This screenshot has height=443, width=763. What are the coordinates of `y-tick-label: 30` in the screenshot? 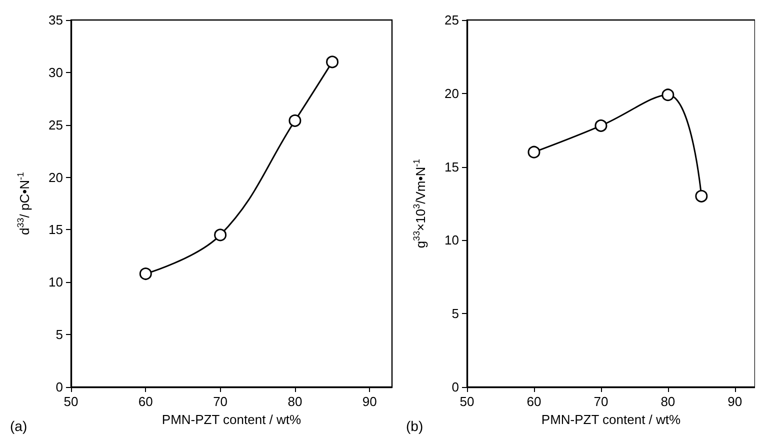 It's located at (55, 72).